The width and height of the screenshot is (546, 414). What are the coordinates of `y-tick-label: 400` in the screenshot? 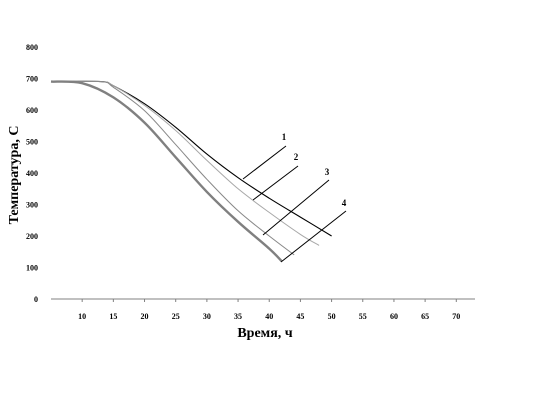 It's located at (32, 173).